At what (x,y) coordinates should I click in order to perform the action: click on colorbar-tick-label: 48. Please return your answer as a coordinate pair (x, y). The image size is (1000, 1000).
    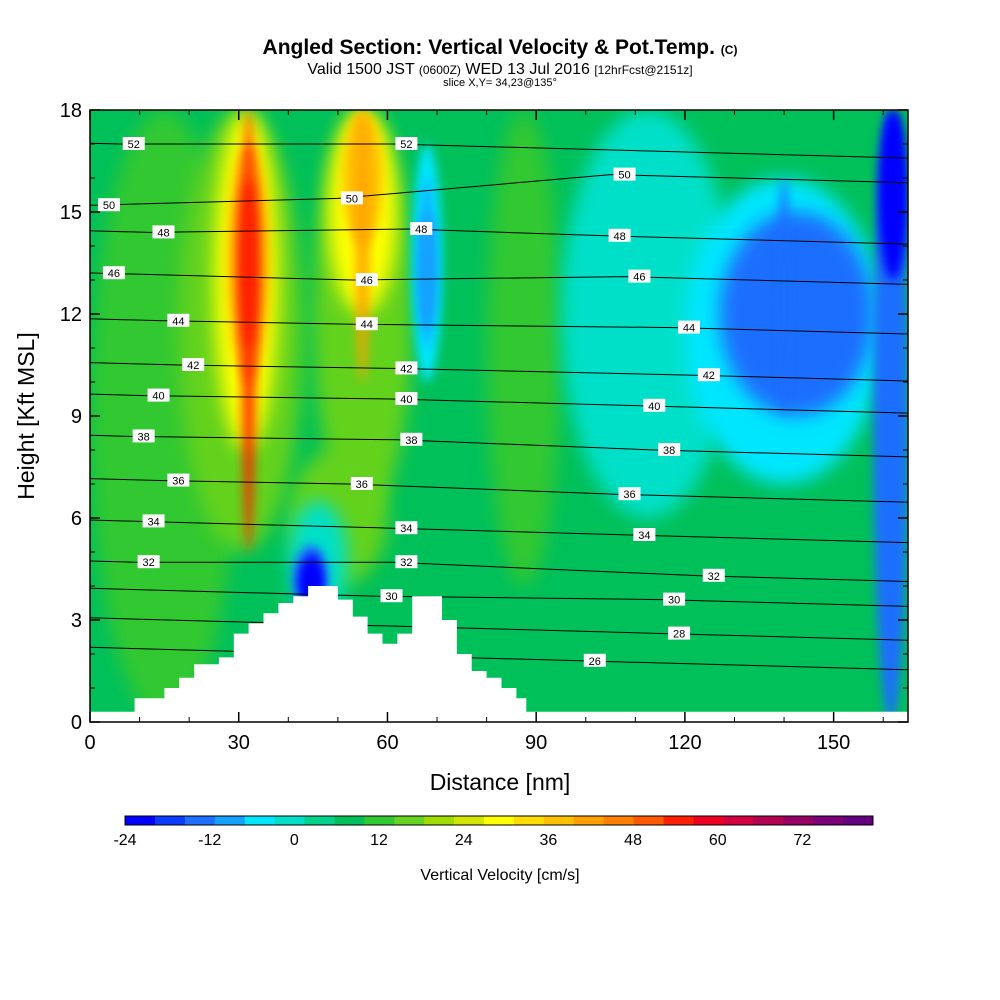
    Looking at the image, I should click on (633, 840).